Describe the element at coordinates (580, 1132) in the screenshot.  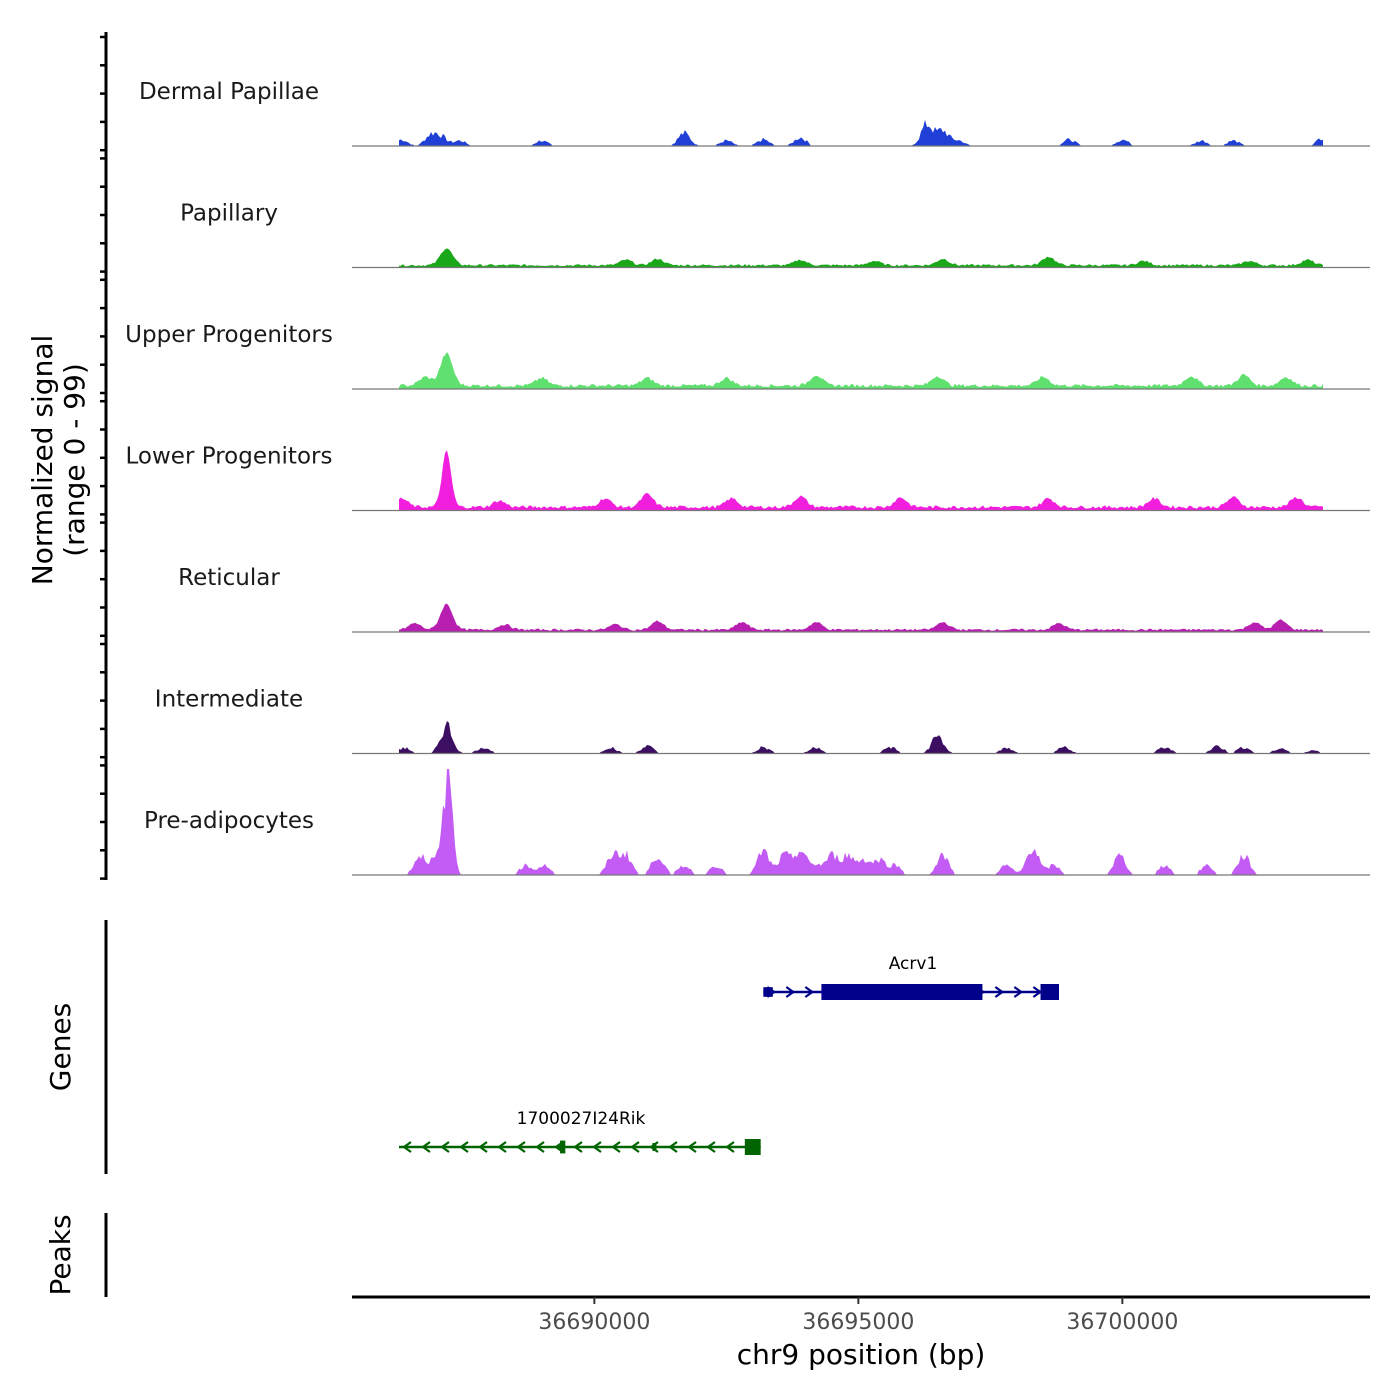
I see `gene-1700027i24rik: 1700027I24Rik` at that location.